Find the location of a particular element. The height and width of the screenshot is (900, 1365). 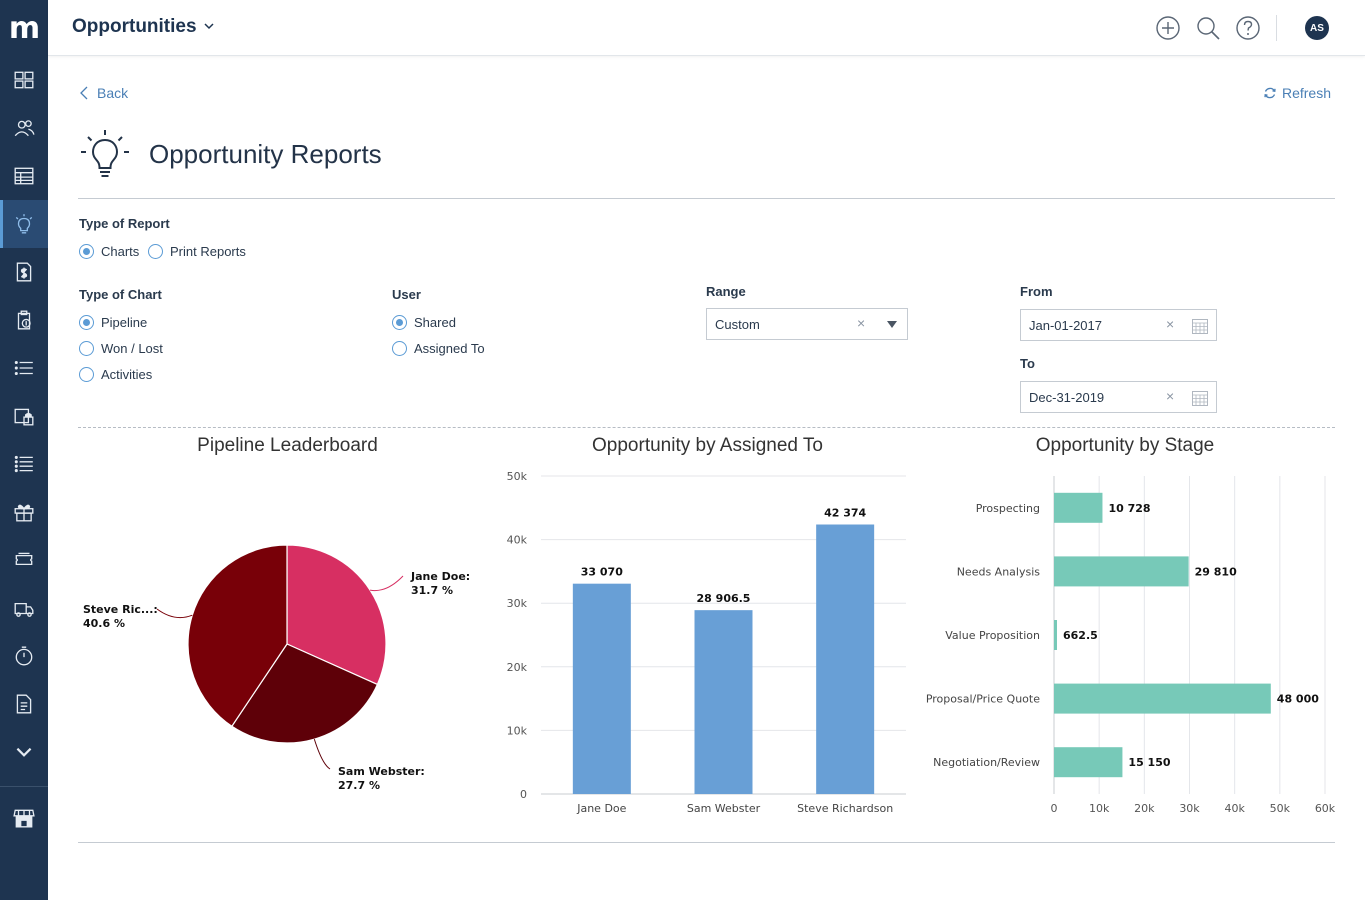

sidebar-item-file is located at coordinates (24, 704).